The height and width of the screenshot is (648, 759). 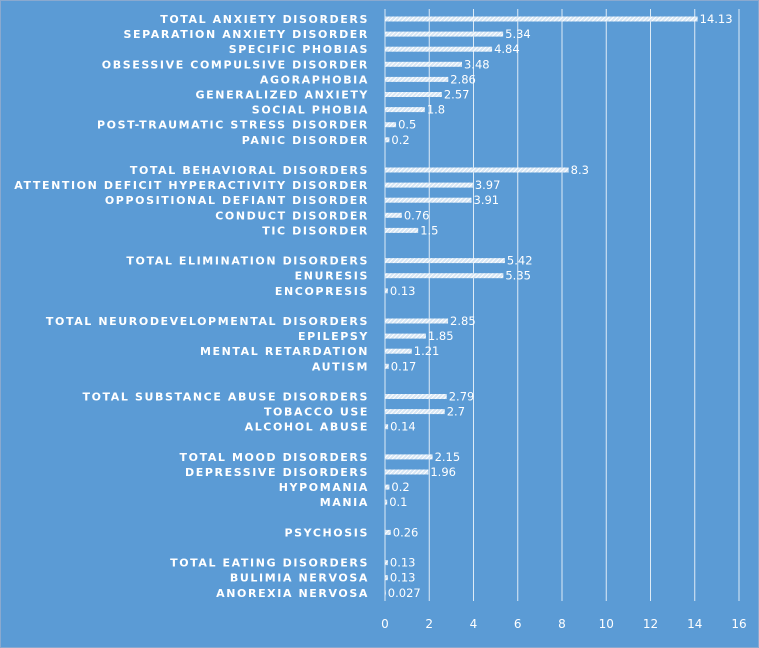 I want to click on data-label: 2.57, so click(x=457, y=95).